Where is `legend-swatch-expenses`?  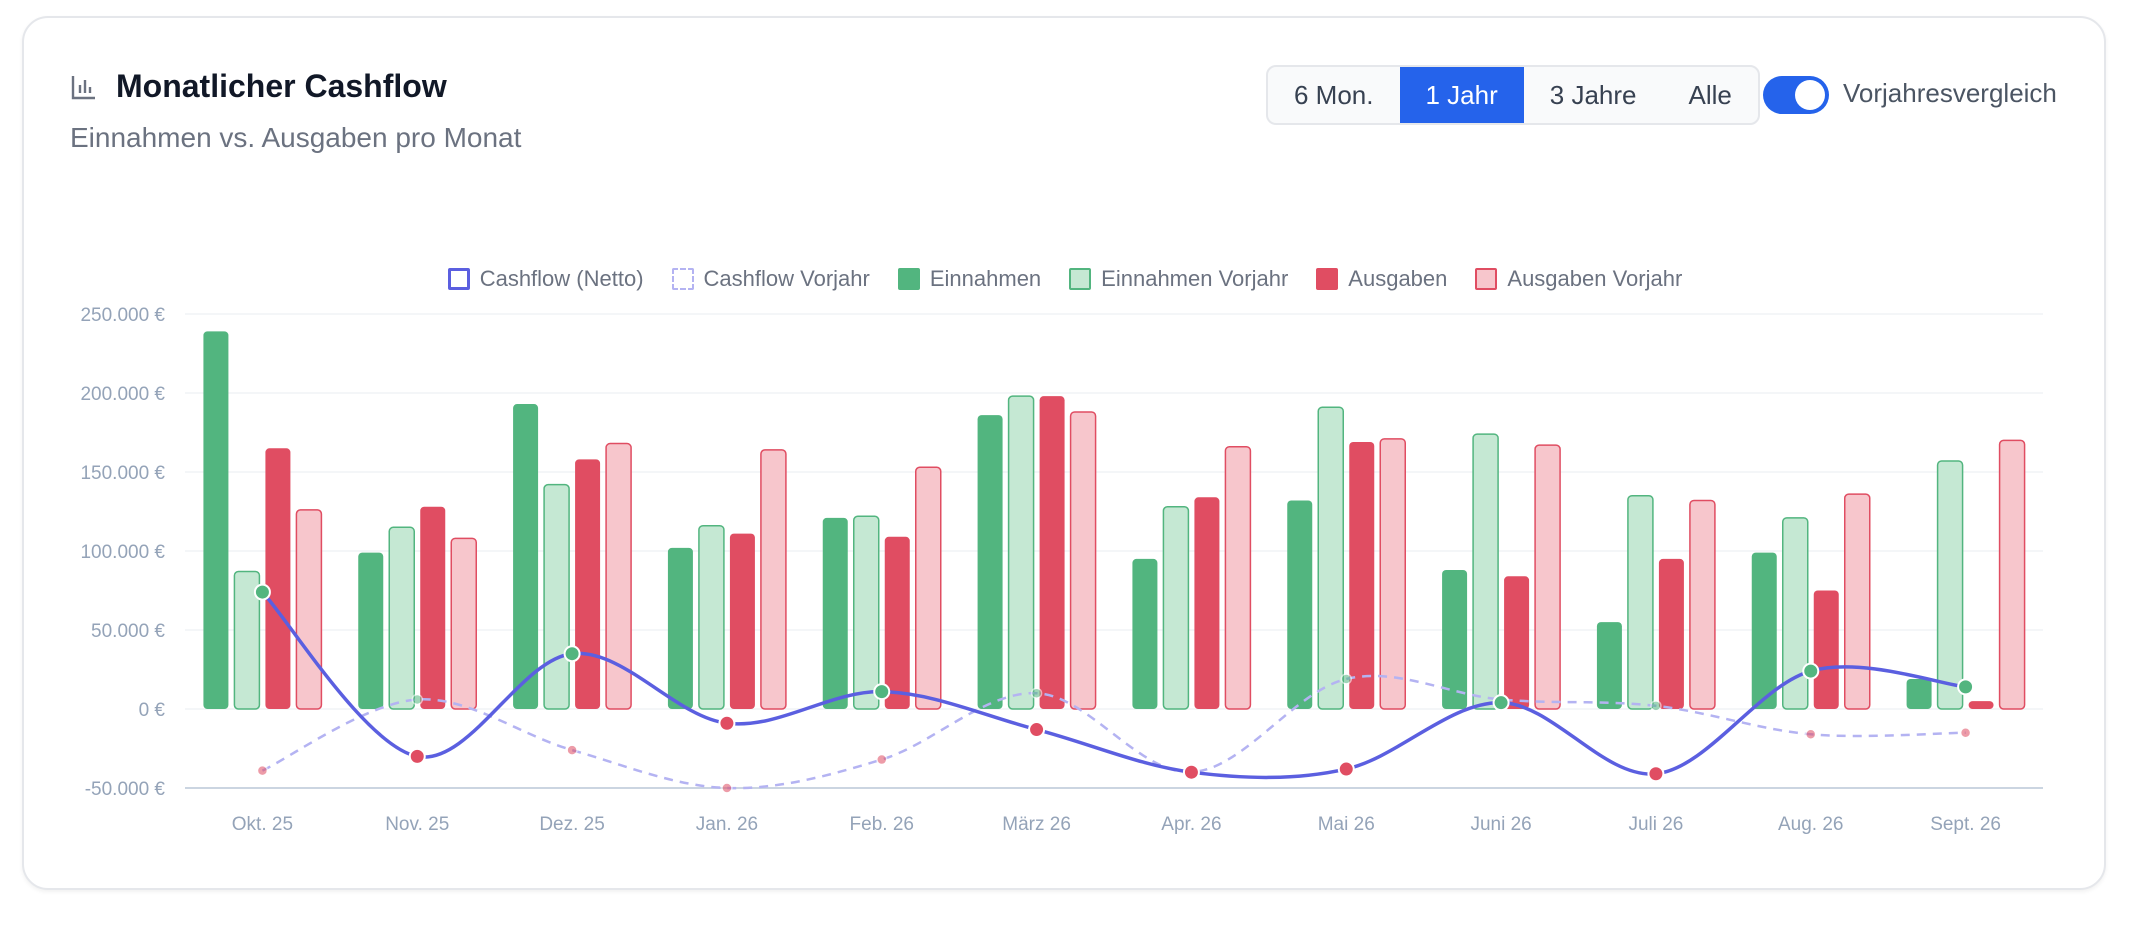 legend-swatch-expenses is located at coordinates (1327, 279).